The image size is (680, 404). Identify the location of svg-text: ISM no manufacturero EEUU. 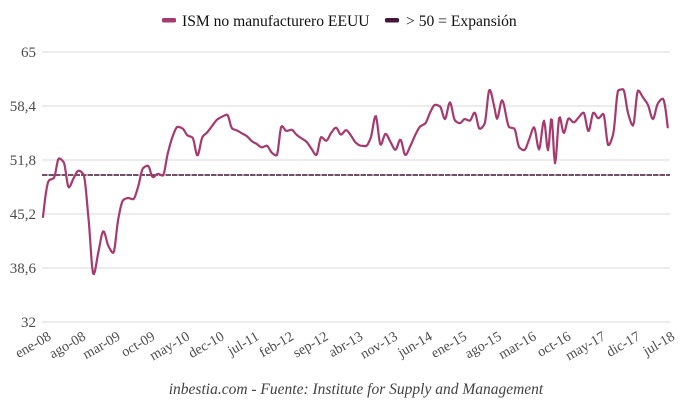
(276, 21).